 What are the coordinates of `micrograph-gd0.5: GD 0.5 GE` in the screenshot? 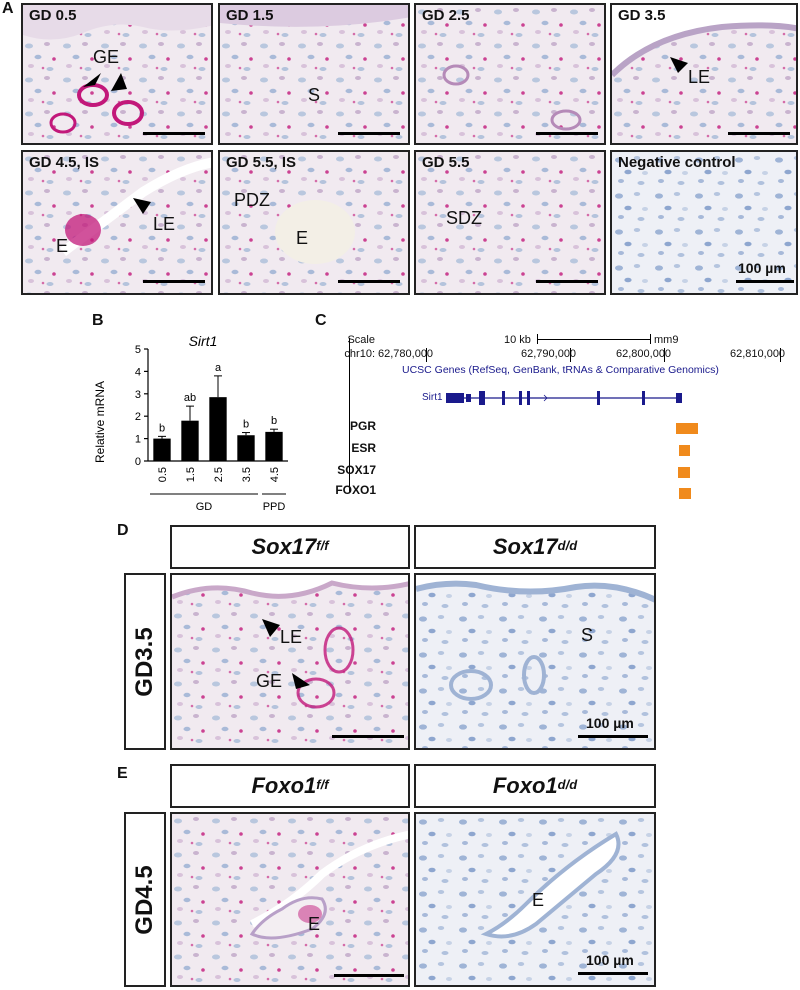 It's located at (117, 74).